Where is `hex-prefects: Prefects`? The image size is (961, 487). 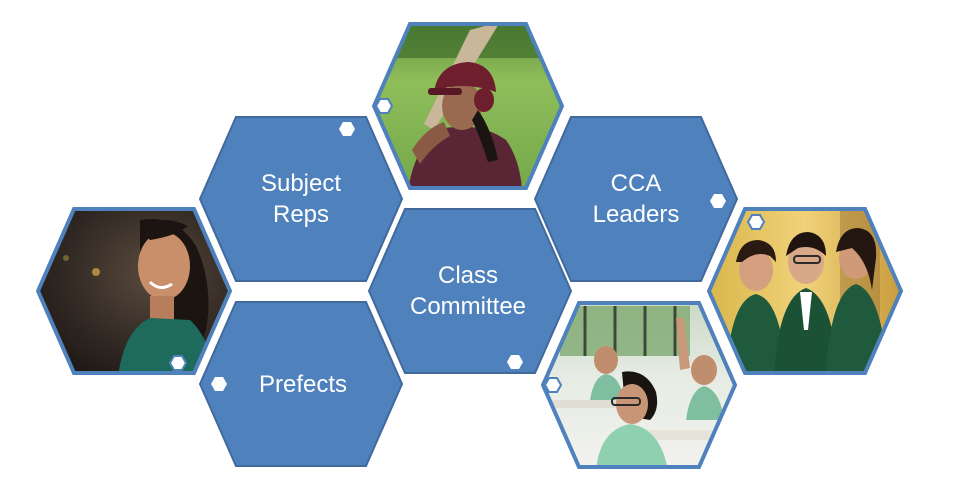 hex-prefects: Prefects is located at coordinates (301, 384).